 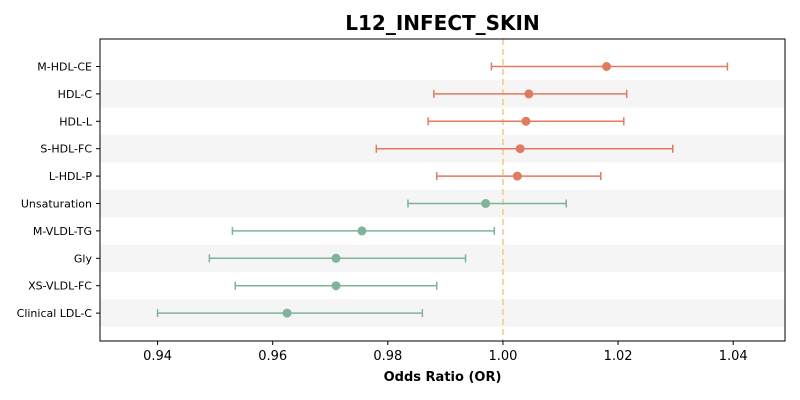 What do you see at coordinates (502, 356) in the screenshot?
I see `x-tick-label: 1.00` at bounding box center [502, 356].